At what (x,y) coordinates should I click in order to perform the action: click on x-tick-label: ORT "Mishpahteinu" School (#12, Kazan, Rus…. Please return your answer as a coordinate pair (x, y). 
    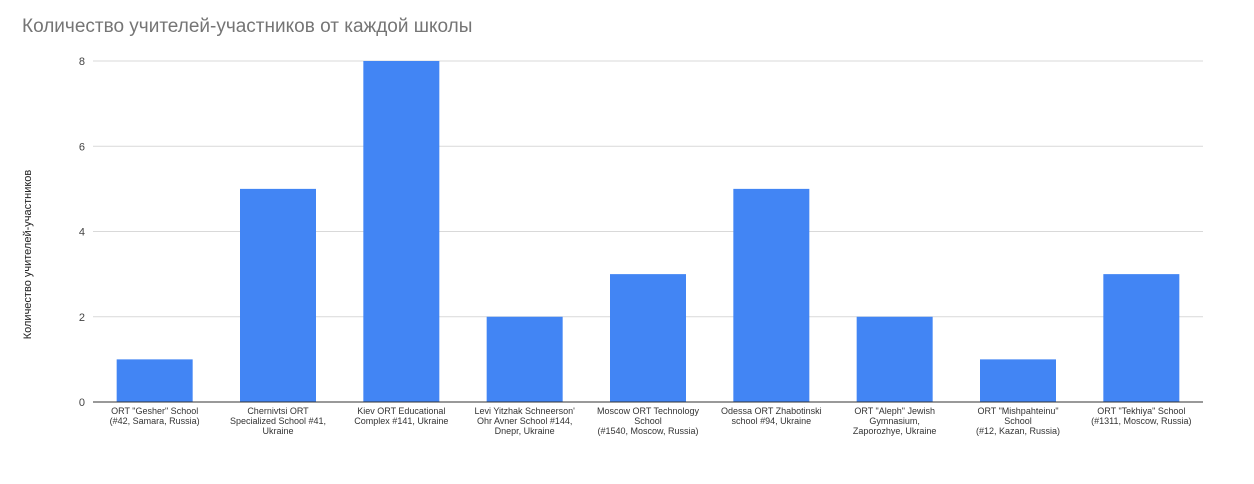
    Looking at the image, I should click on (1018, 421).